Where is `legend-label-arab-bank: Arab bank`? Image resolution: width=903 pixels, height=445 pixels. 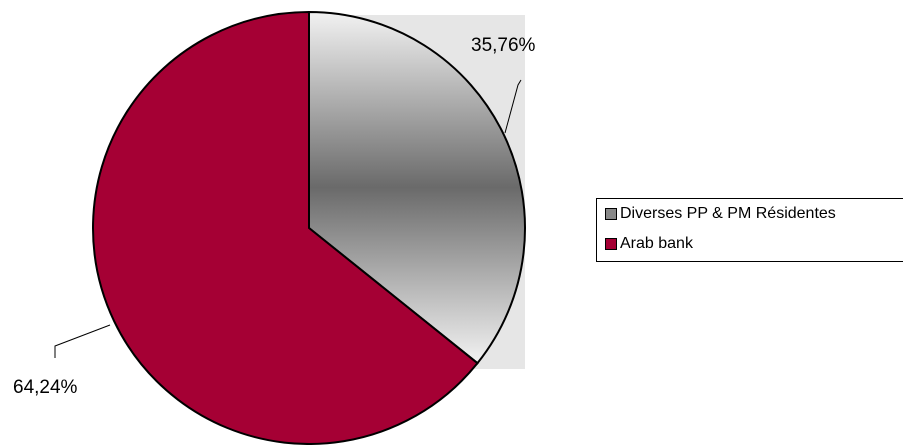
legend-label-arab-bank: Arab bank is located at coordinates (656, 243).